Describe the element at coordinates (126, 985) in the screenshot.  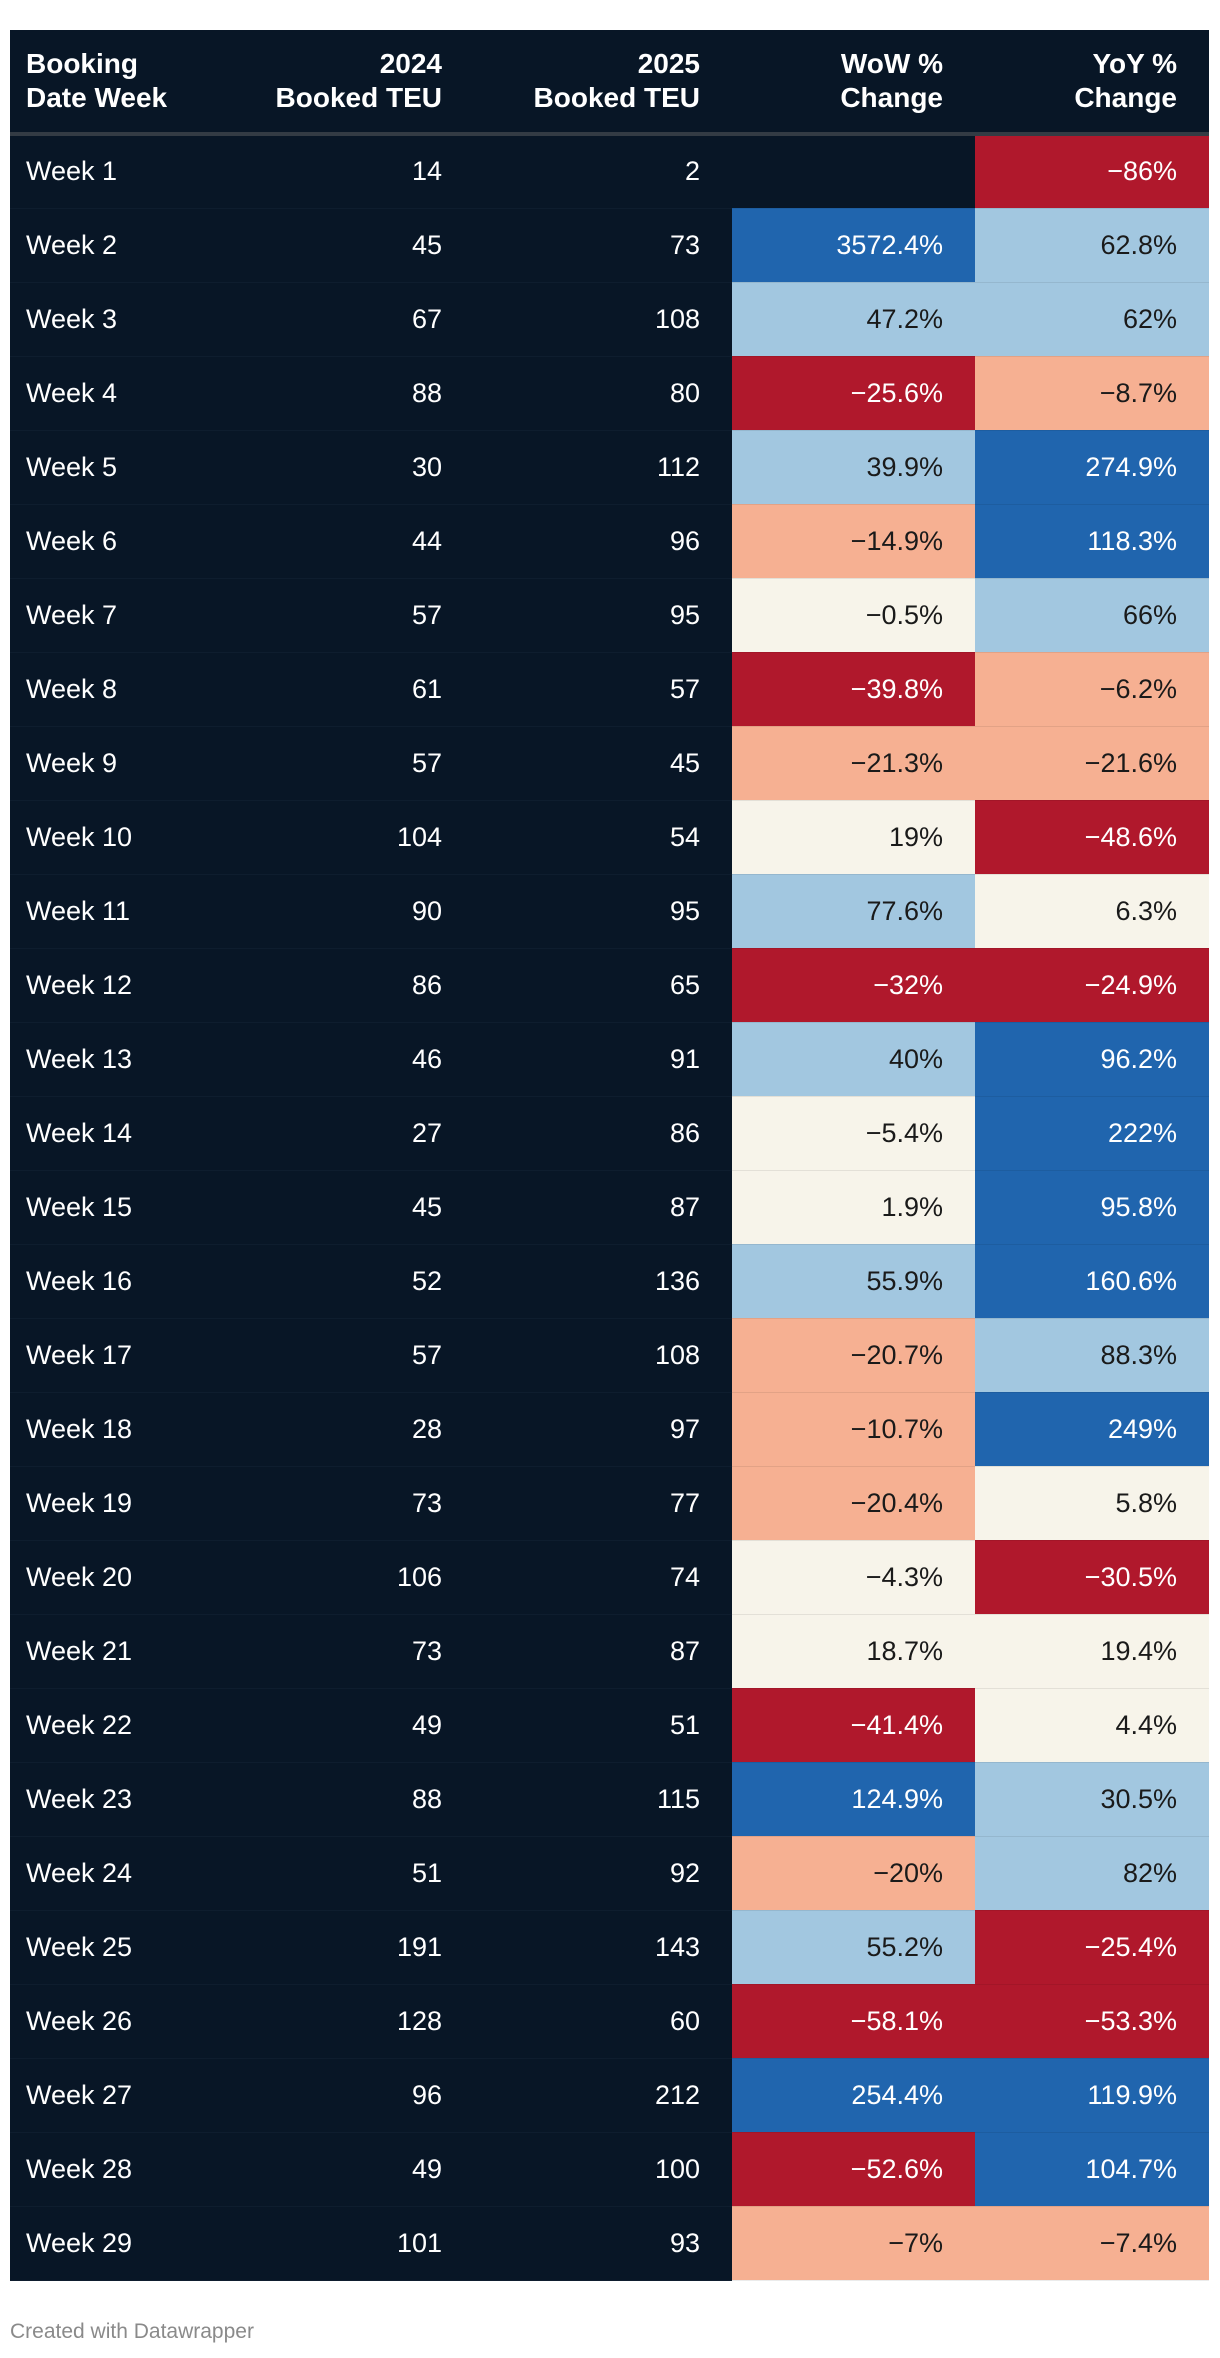
I see `week-label-cell: Week 12` at that location.